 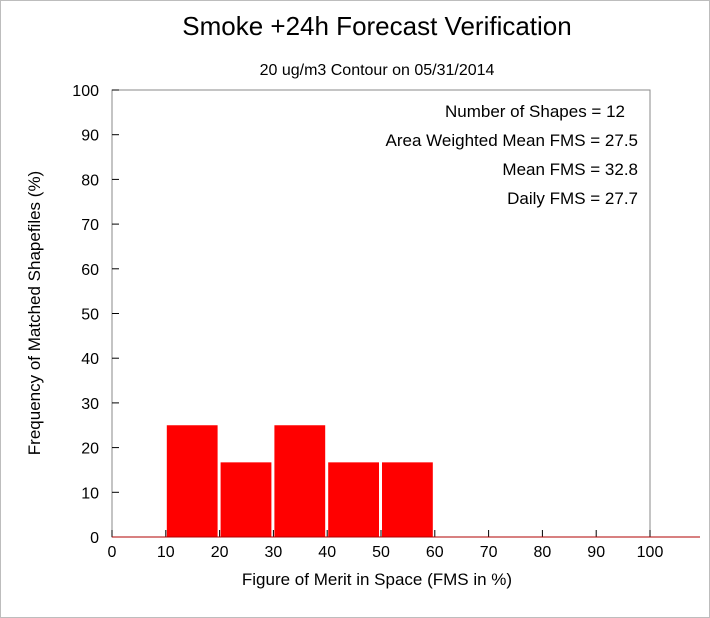 I want to click on x-tick-label: 0, so click(x=112, y=552).